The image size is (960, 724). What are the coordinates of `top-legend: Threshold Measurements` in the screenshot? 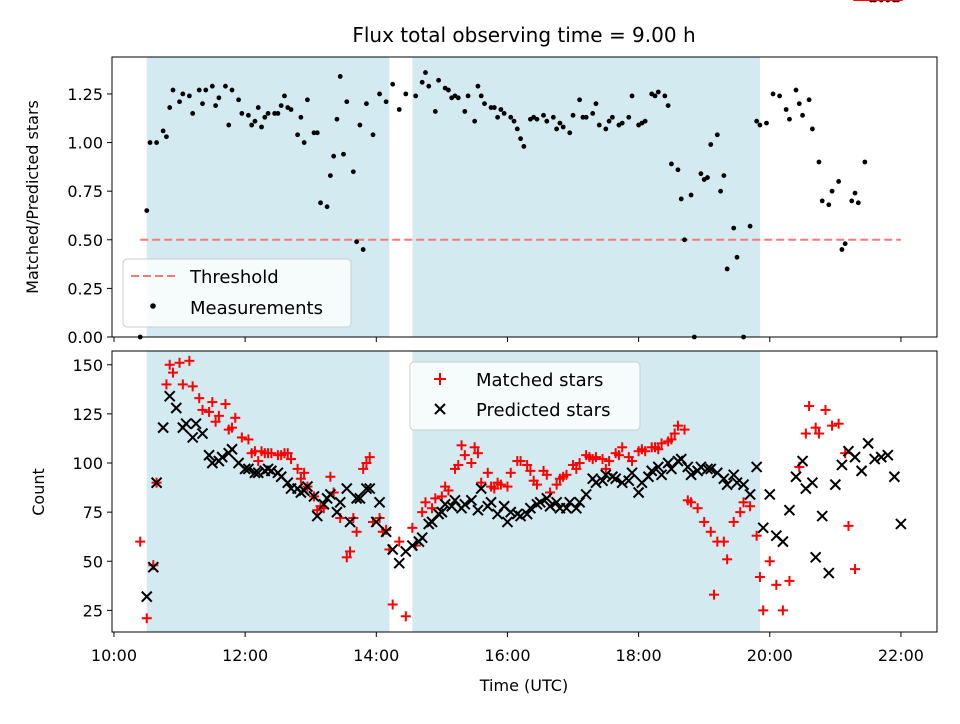 It's located at (237, 293).